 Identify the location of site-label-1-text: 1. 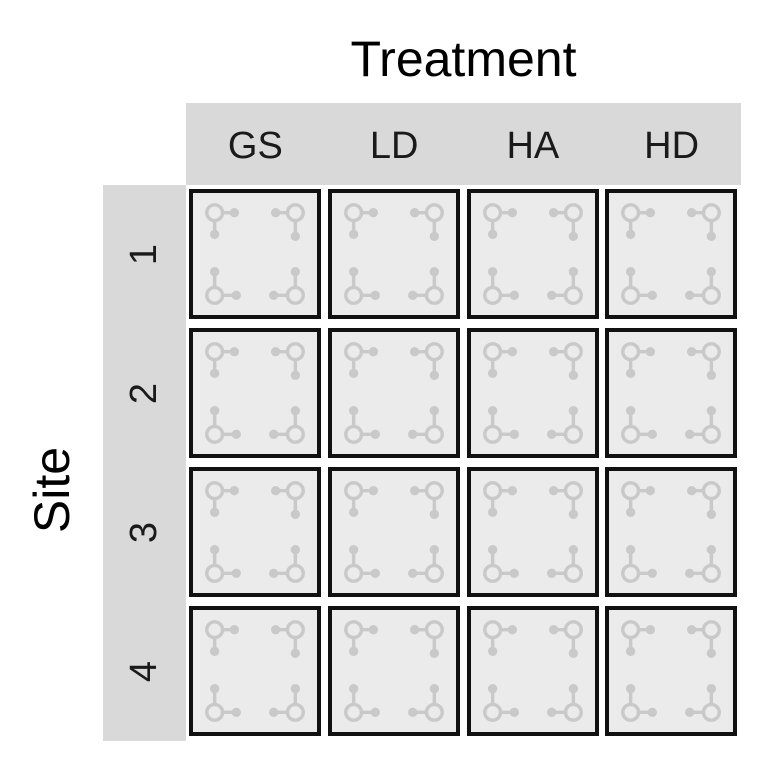
(143, 254).